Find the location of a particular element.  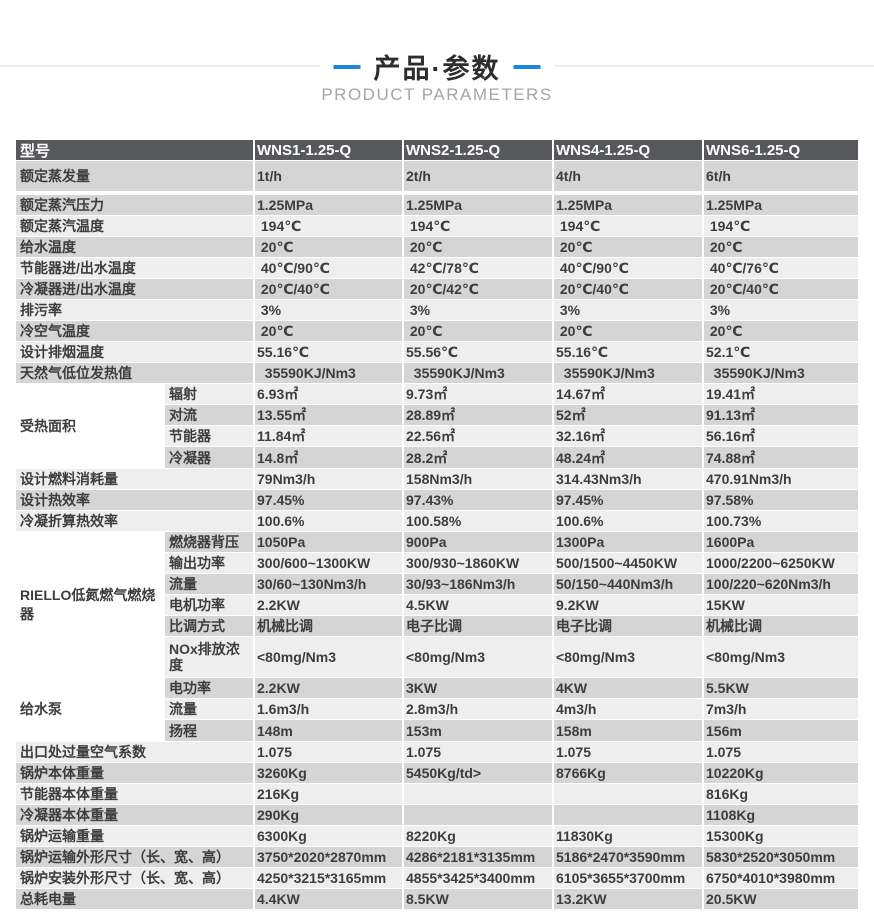

row-value: 19.41㎡ is located at coordinates (731, 394).